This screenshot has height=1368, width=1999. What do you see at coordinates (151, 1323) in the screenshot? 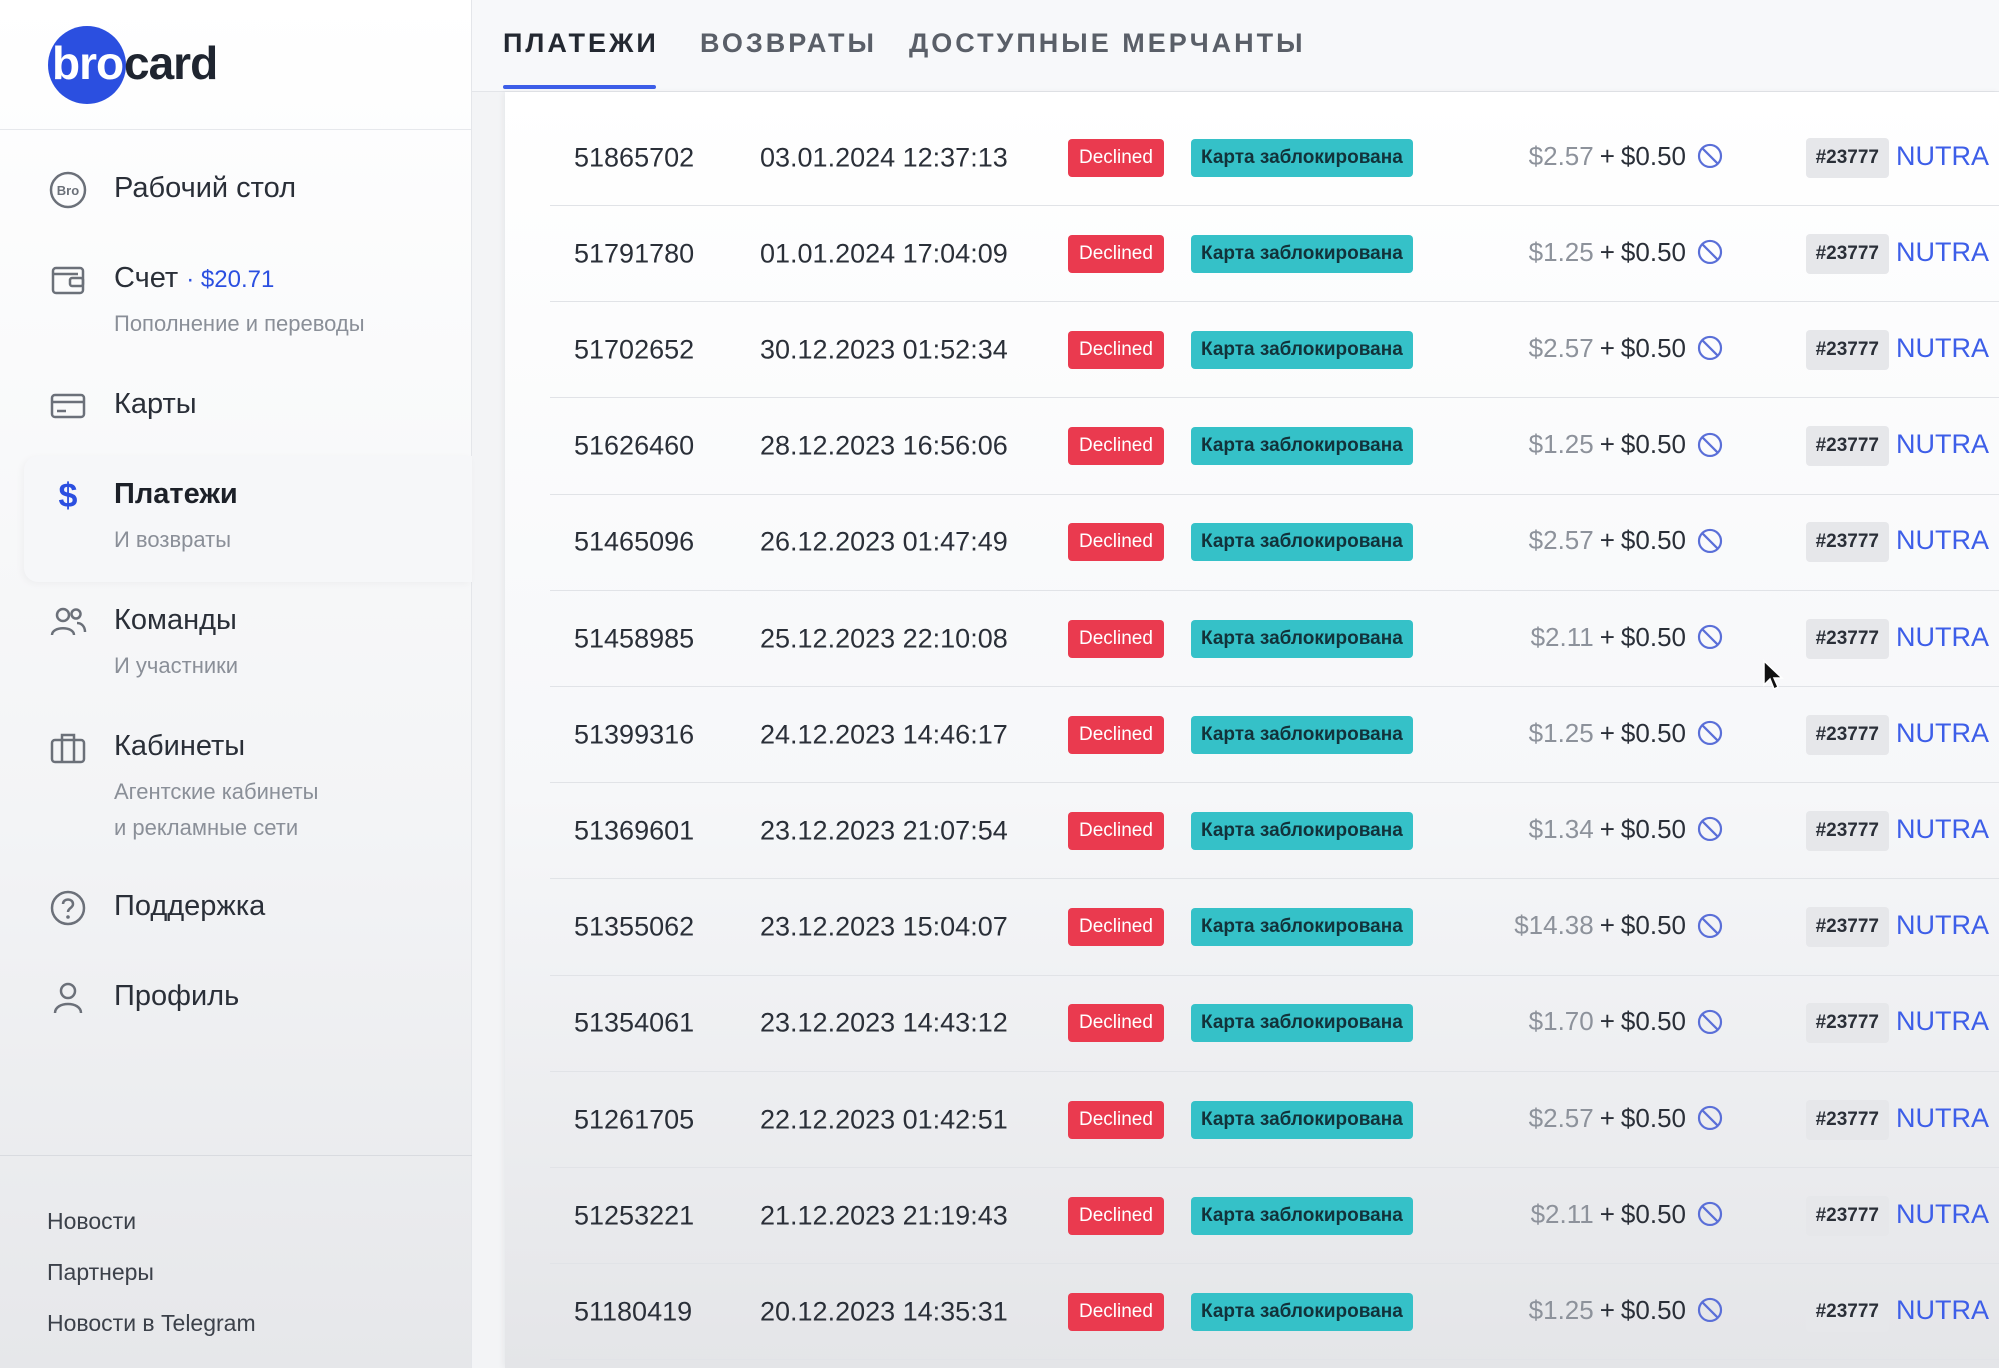
I see `footer-link-telegram: Новости в Telegram` at bounding box center [151, 1323].